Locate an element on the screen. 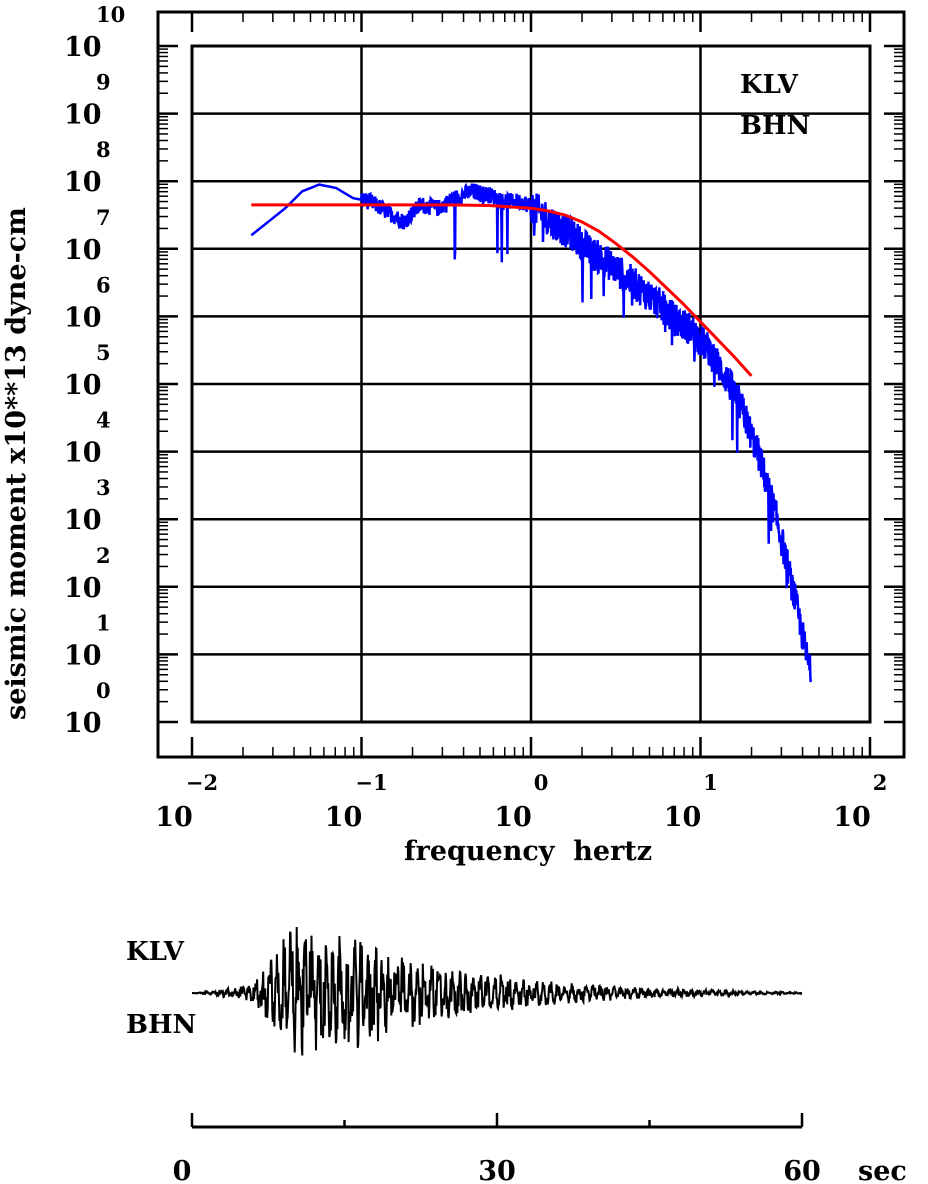 The image size is (928, 1184). y-tick-label-exponent: 10 is located at coordinates (110, 14).